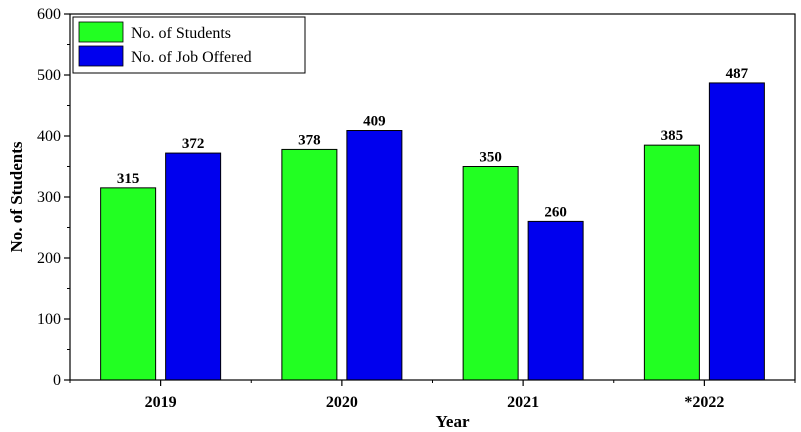 The height and width of the screenshot is (432, 801). Describe the element at coordinates (453, 421) in the screenshot. I see `x-axis-title: Year` at that location.